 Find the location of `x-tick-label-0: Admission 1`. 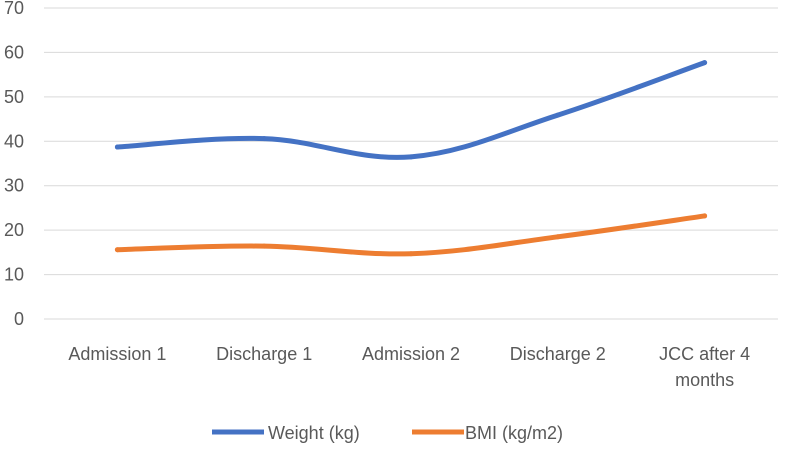

x-tick-label-0: Admission 1 is located at coordinates (117, 354).